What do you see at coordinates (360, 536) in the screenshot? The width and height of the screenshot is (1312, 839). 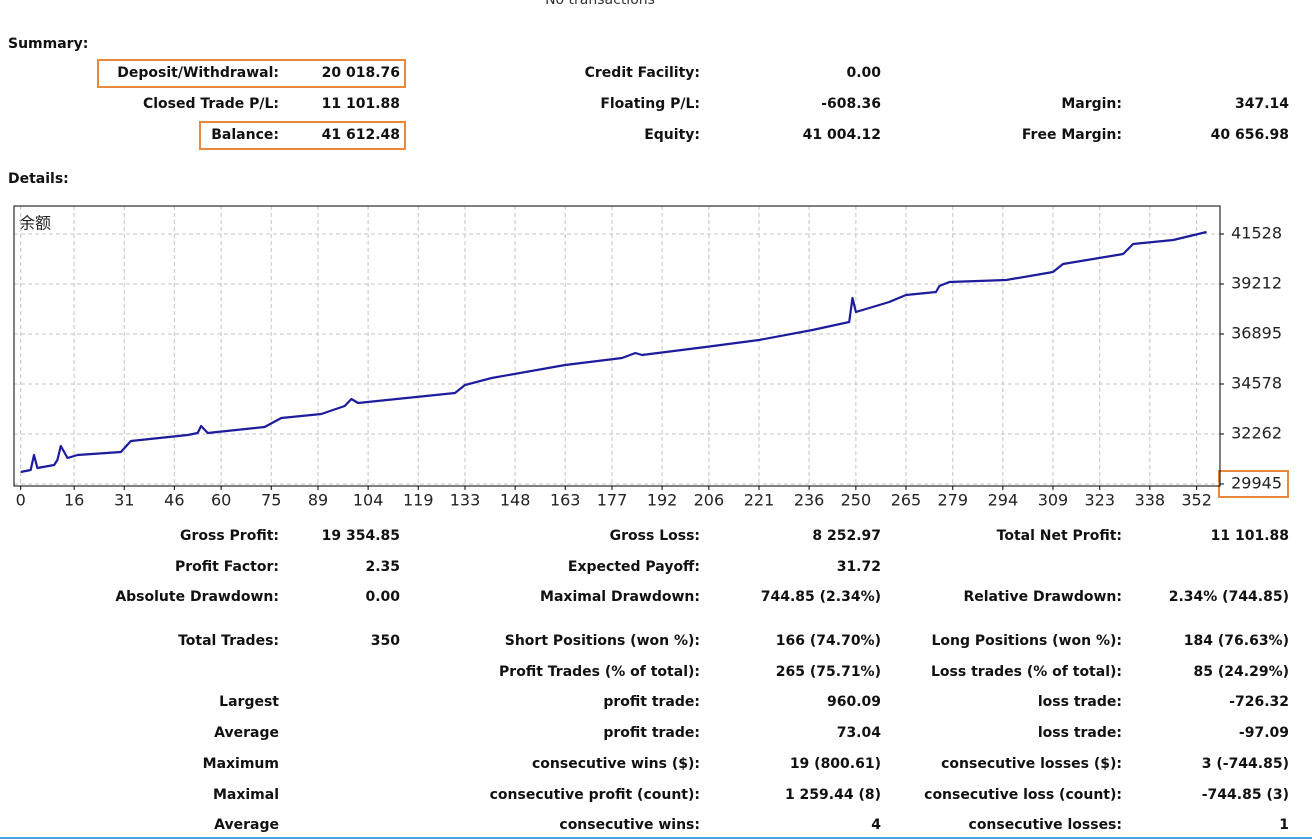 I see `cell-value: 19 354.85` at bounding box center [360, 536].